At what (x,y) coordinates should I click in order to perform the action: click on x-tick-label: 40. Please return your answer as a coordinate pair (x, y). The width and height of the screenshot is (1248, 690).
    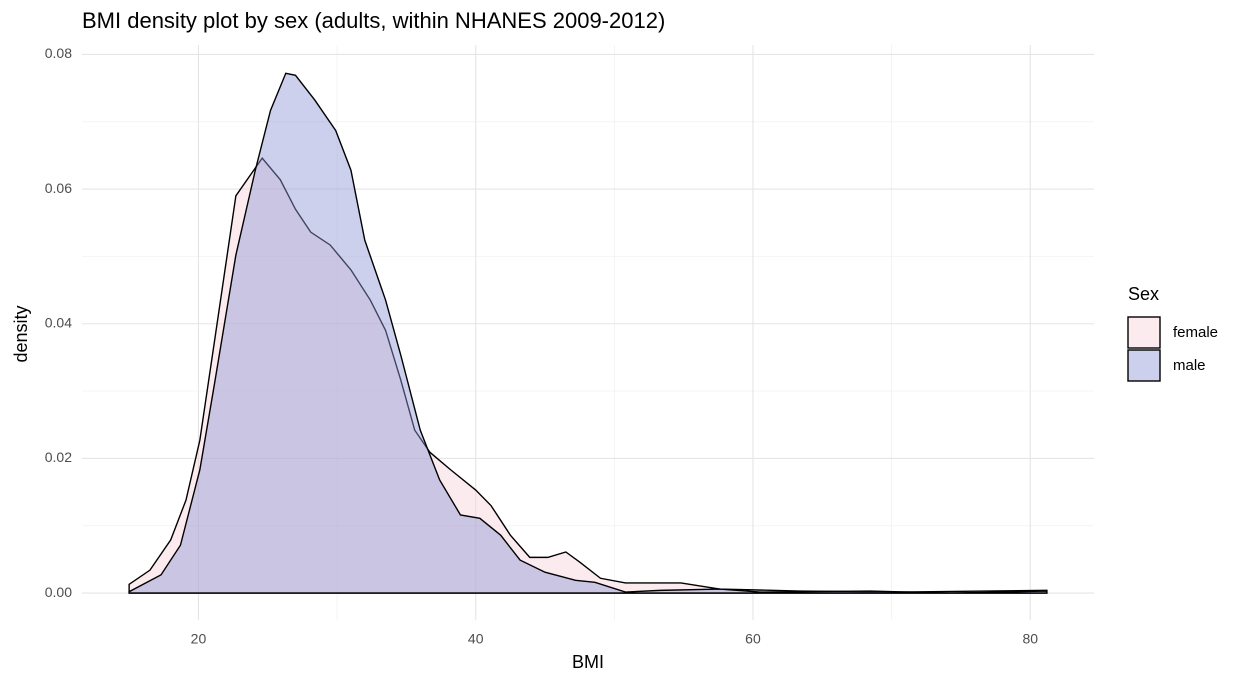
    Looking at the image, I should click on (476, 639).